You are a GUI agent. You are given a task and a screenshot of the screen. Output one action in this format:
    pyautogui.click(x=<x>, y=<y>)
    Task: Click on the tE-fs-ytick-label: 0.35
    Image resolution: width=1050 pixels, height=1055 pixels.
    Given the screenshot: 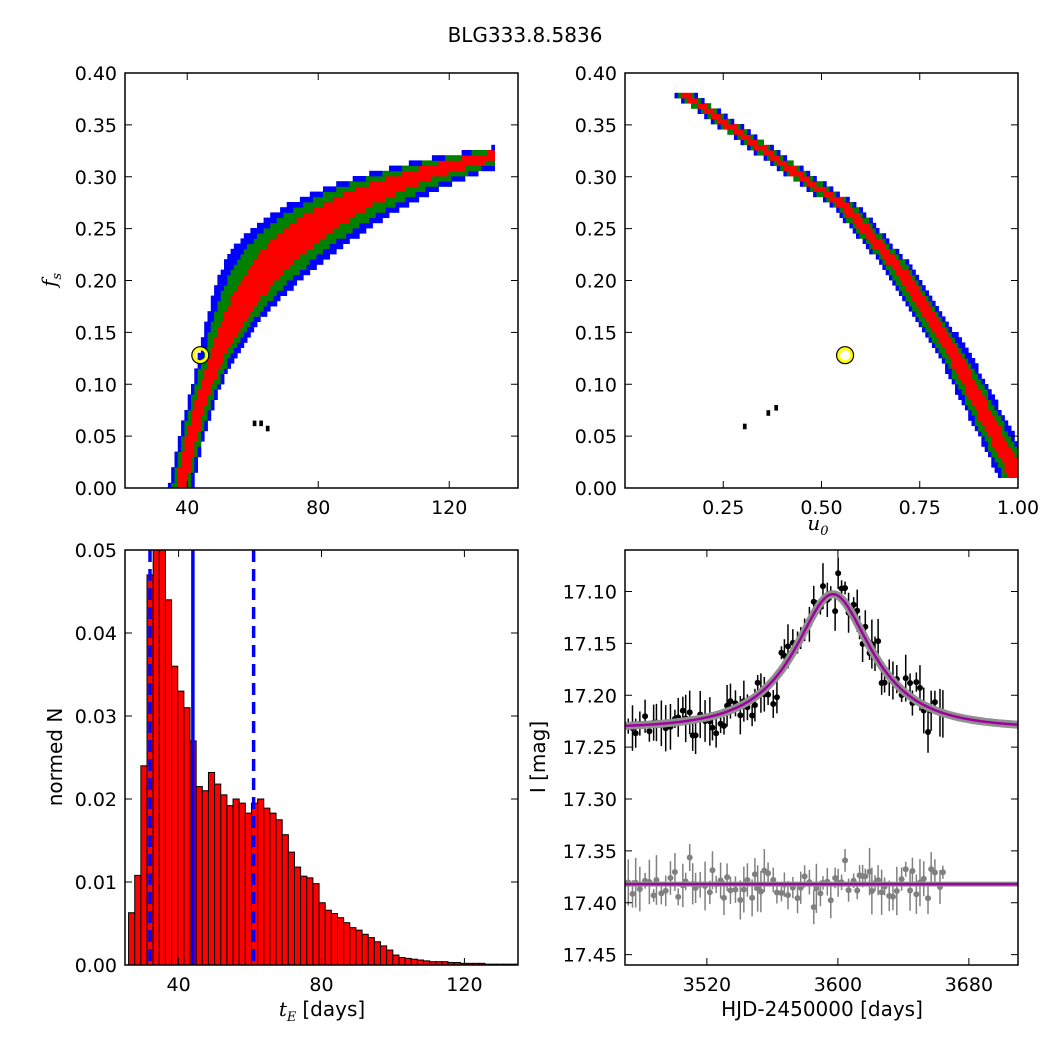 What is the action you would take?
    pyautogui.click(x=96, y=126)
    